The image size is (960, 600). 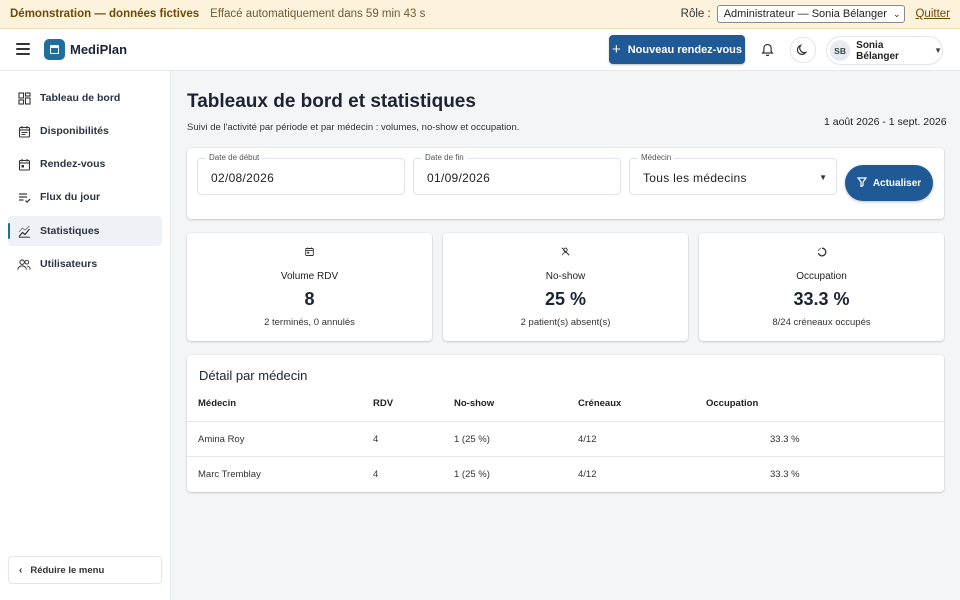 I want to click on cell-medecin: Marc Tremblay, so click(x=229, y=474).